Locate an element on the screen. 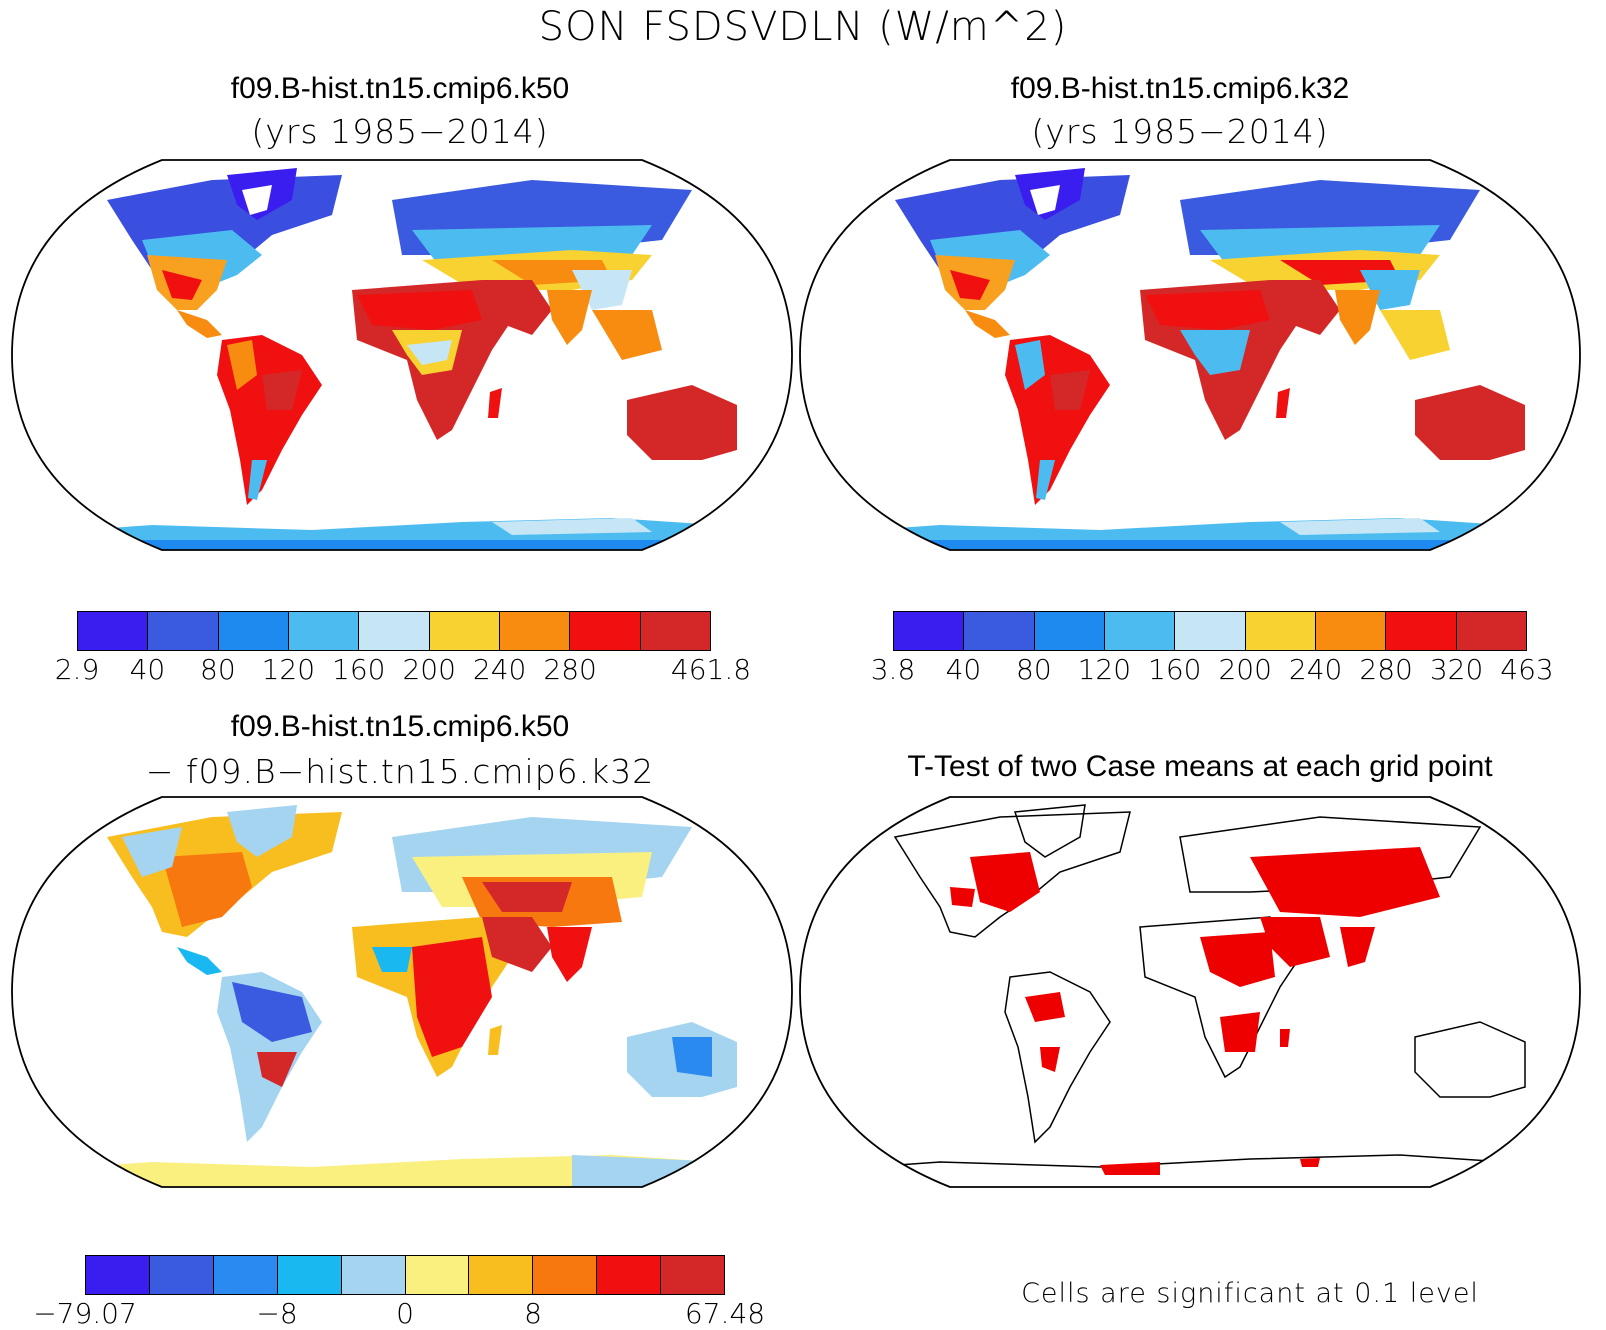  colorbar-tick-label: 320 is located at coordinates (1456, 669).